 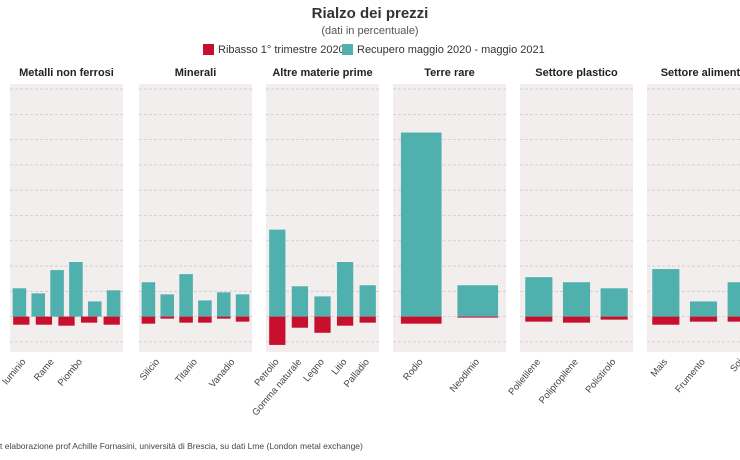 What do you see at coordinates (340, 367) in the screenshot?
I see `category-label: Litio` at bounding box center [340, 367].